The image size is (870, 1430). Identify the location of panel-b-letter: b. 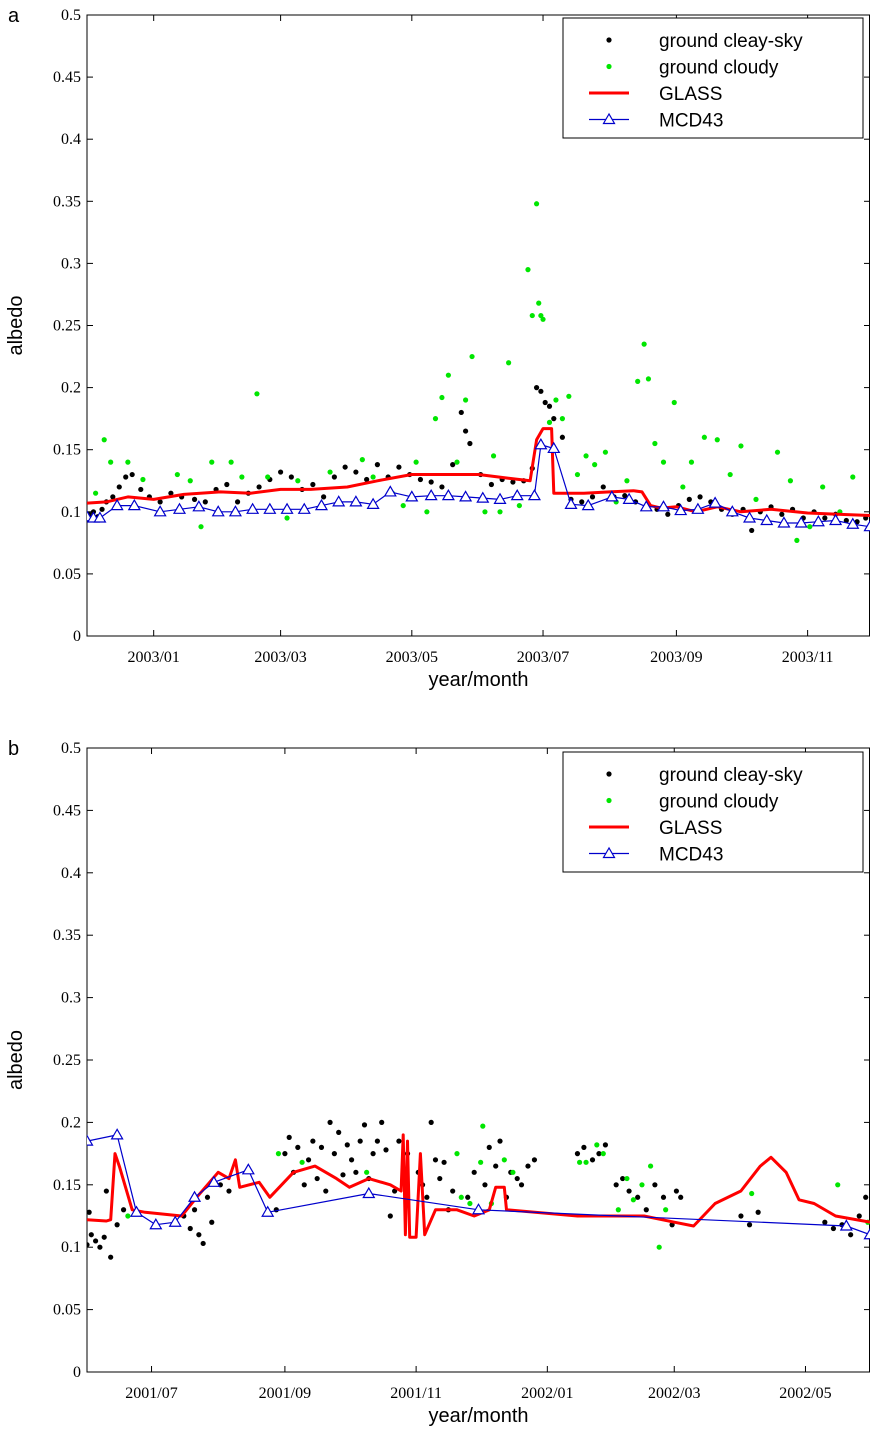
(13, 749).